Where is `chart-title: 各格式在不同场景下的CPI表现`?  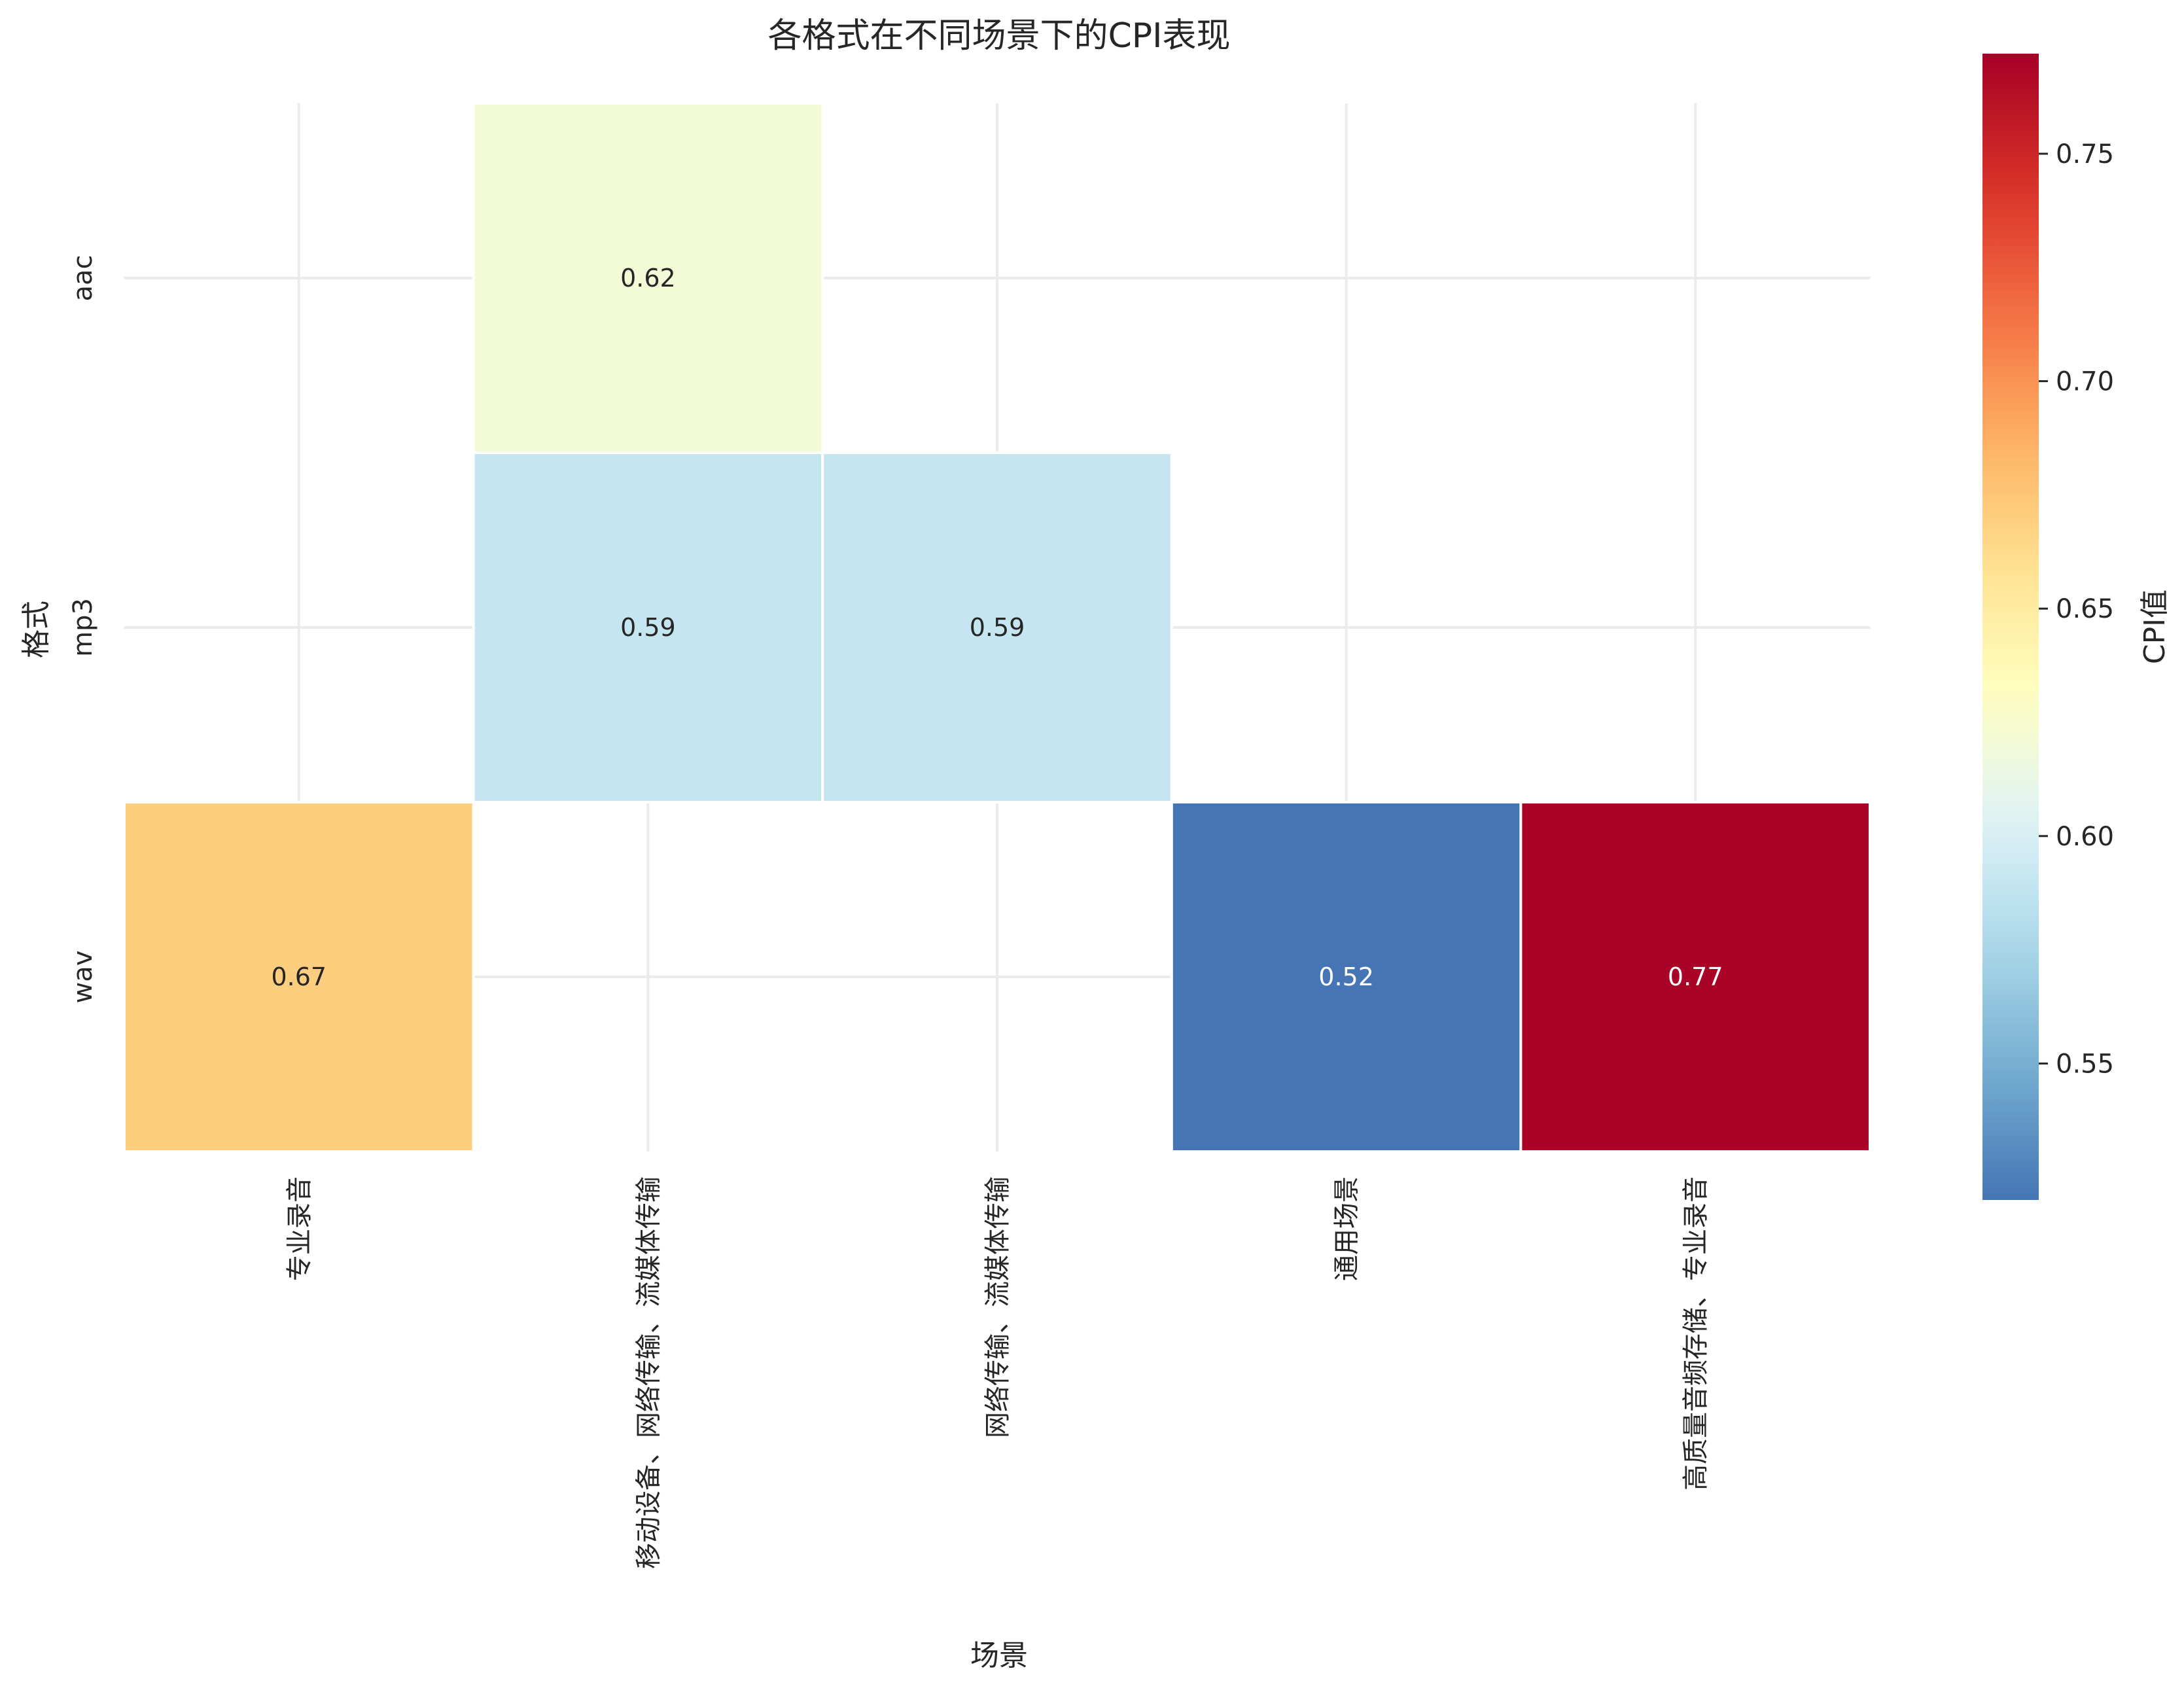
chart-title: 各格式在不同场景下的CPI表现 is located at coordinates (999, 36).